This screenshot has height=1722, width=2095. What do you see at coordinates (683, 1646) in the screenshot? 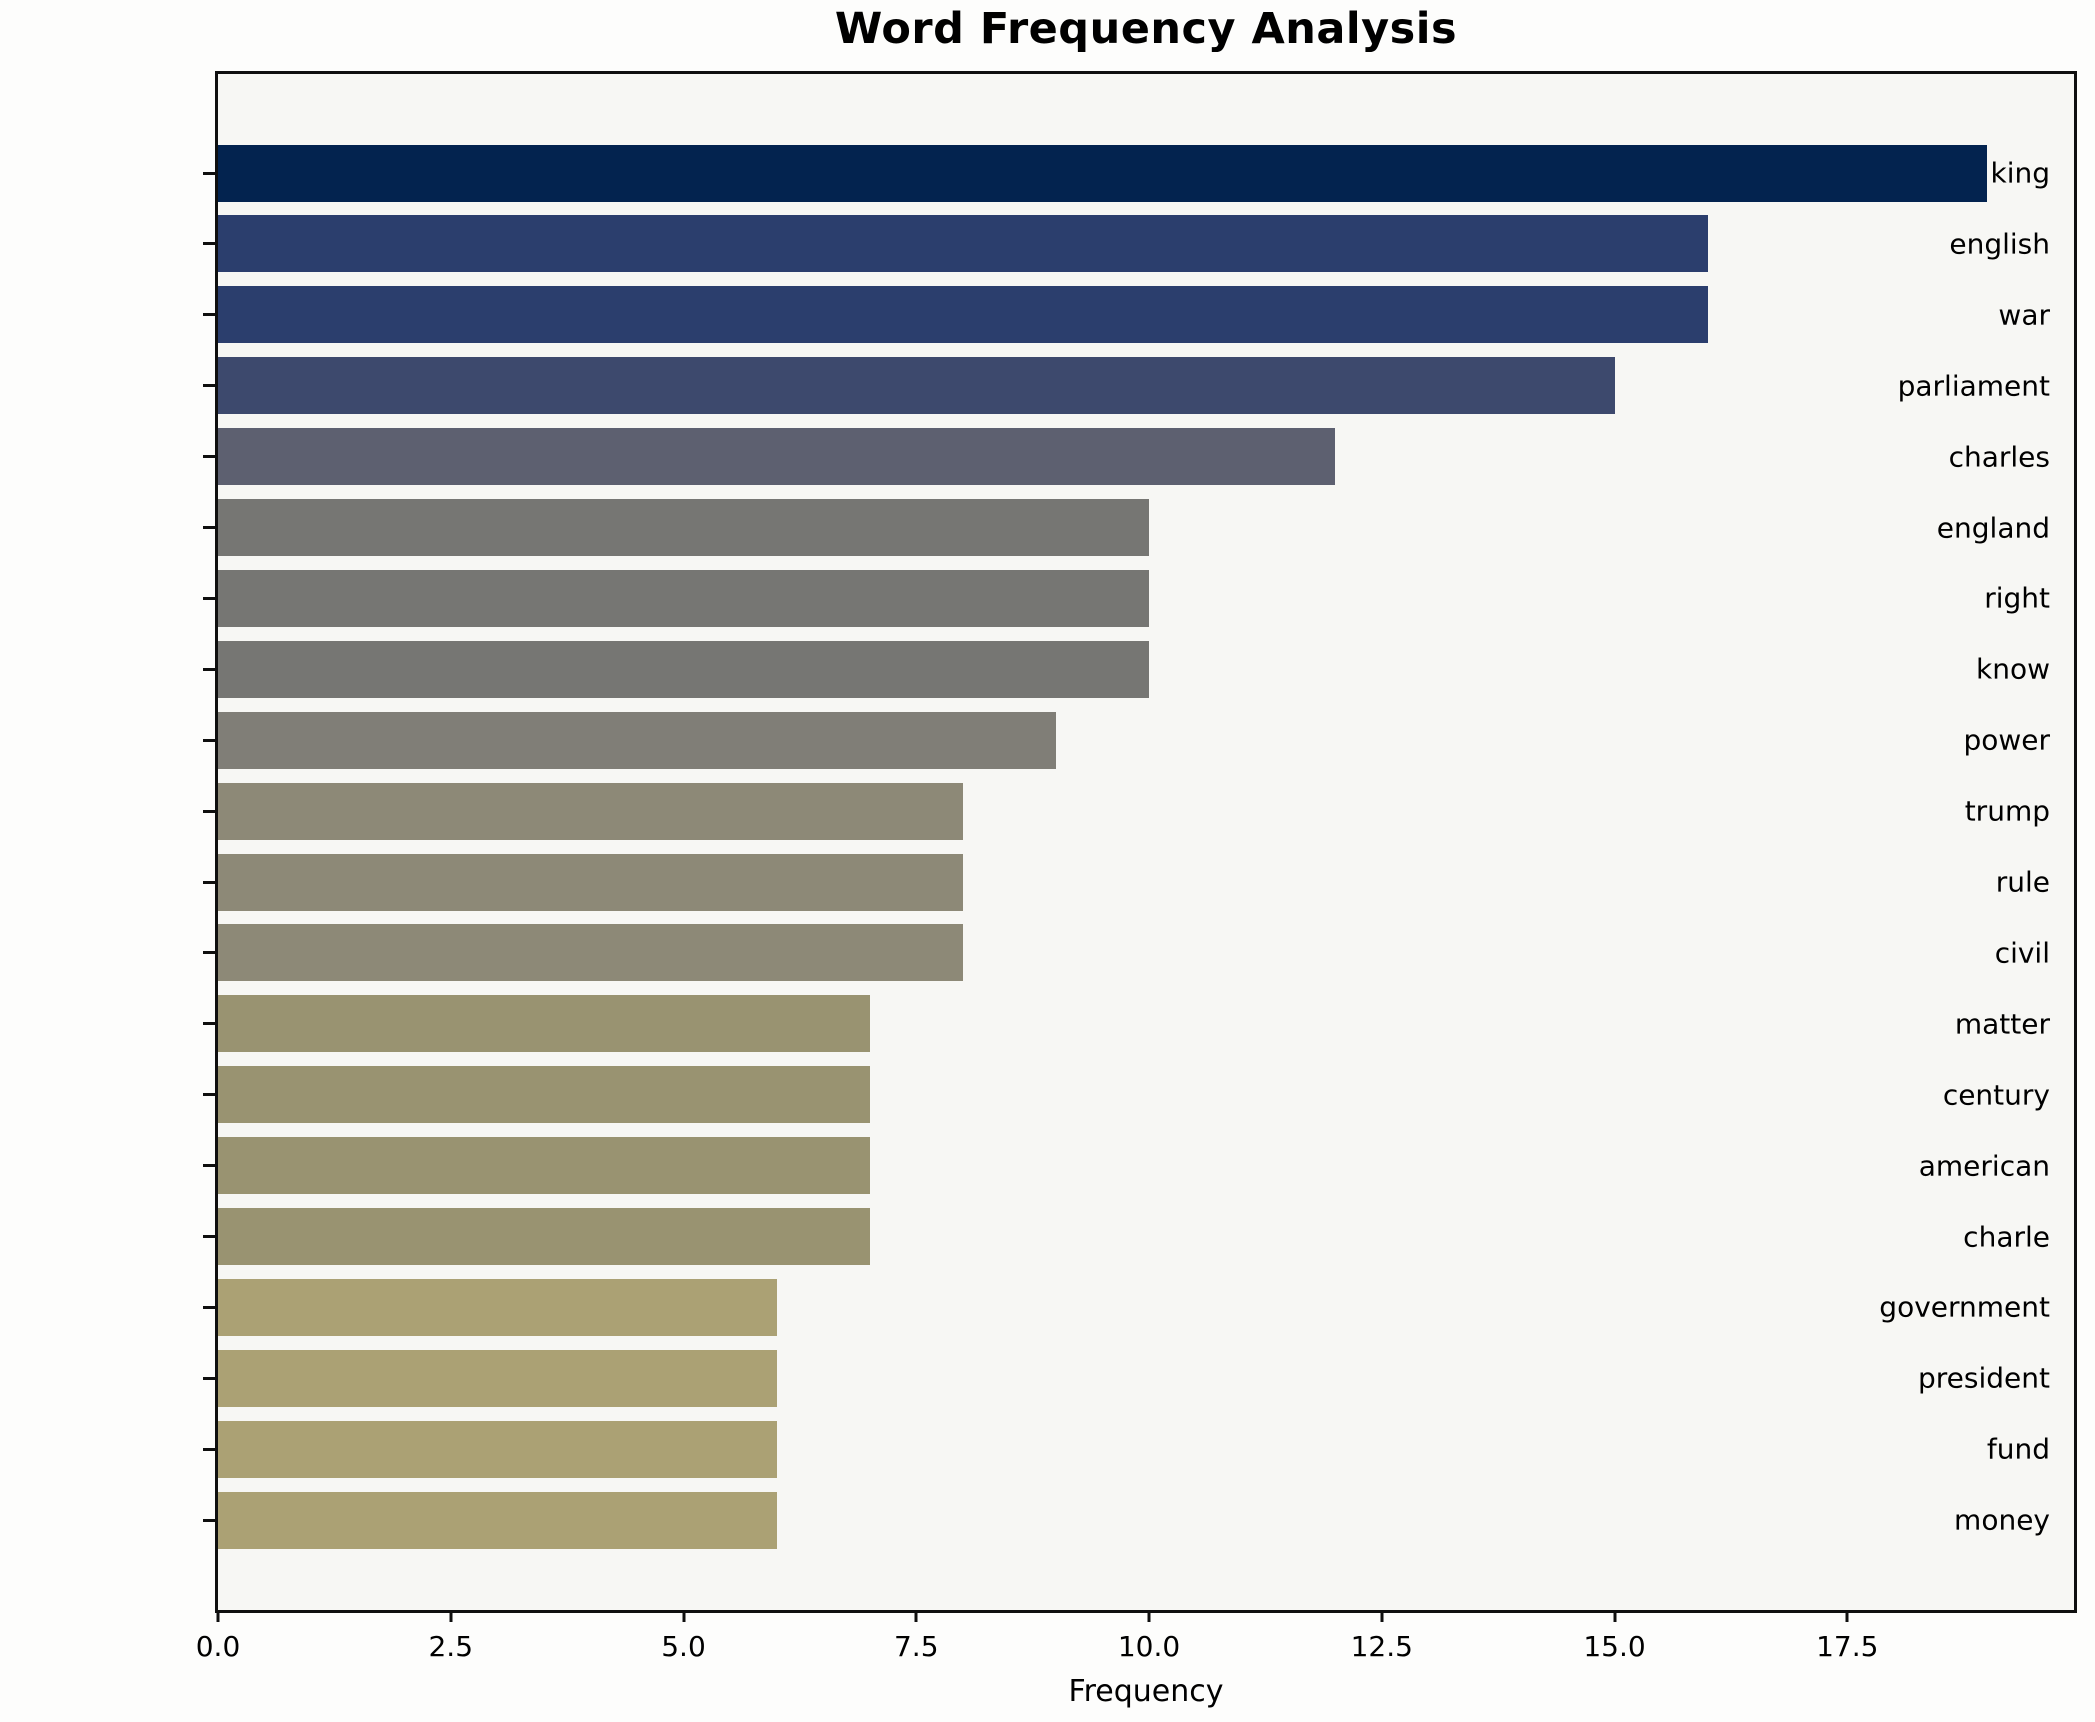
I see `x-tick-label: 5.0` at bounding box center [683, 1646].